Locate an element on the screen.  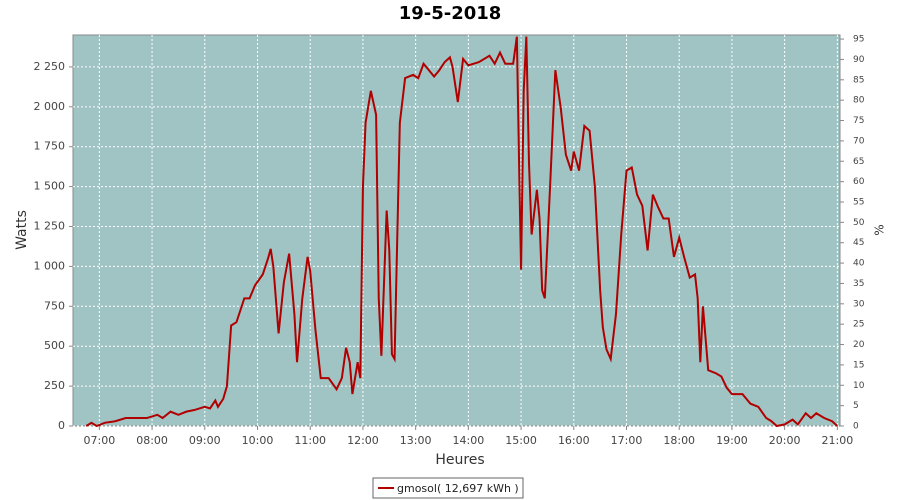
legend-box is located at coordinates (448, 488).